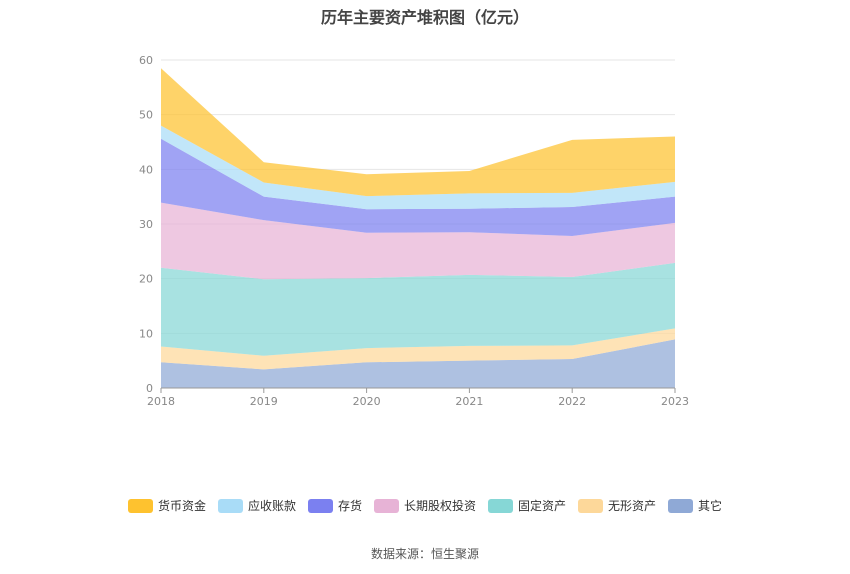  I want to click on x-tick-label: 2019, so click(264, 401).